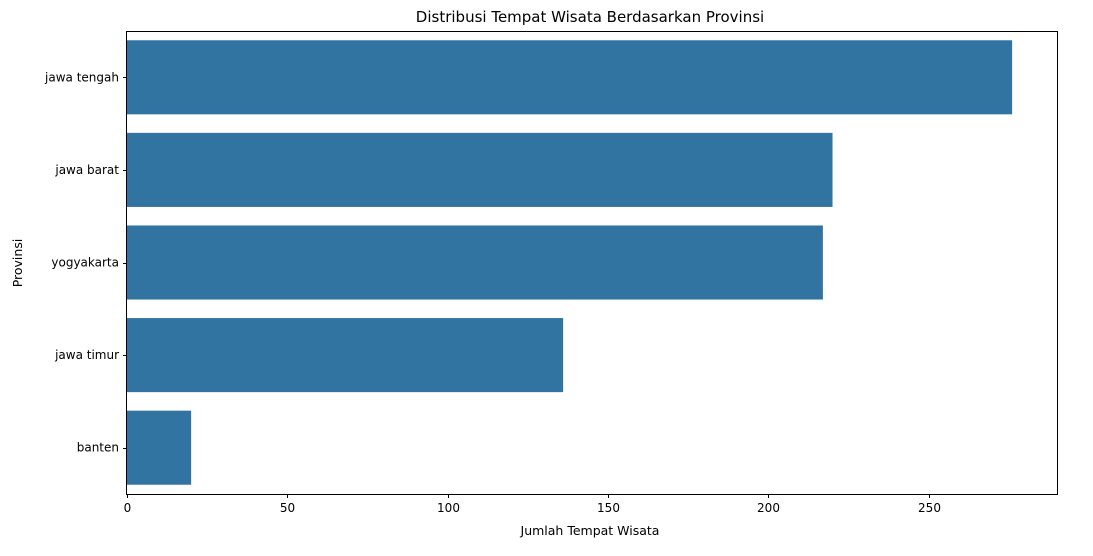 The width and height of the screenshot is (1093, 556). I want to click on bar-jawa-timur, so click(345, 355).